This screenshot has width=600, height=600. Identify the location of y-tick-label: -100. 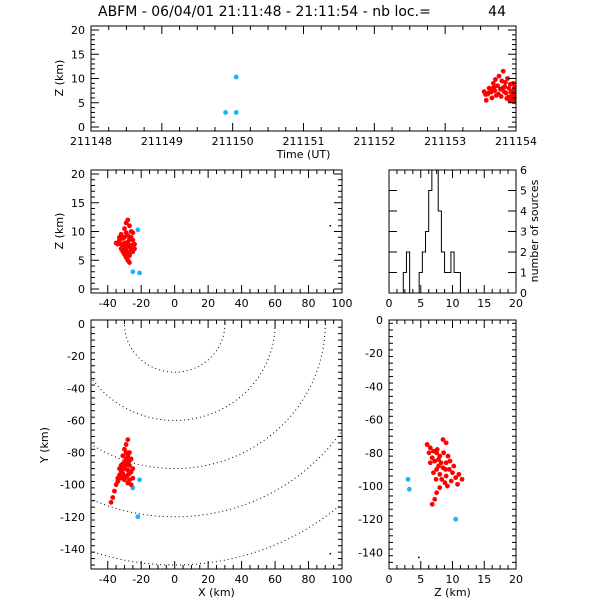
(370, 486).